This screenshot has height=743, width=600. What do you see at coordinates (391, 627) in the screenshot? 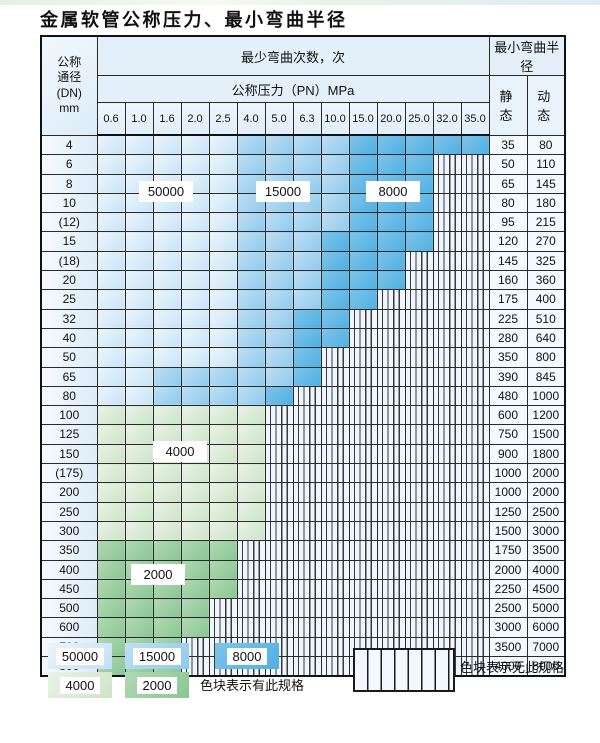
I see `spec-cell-600-20.0` at bounding box center [391, 627].